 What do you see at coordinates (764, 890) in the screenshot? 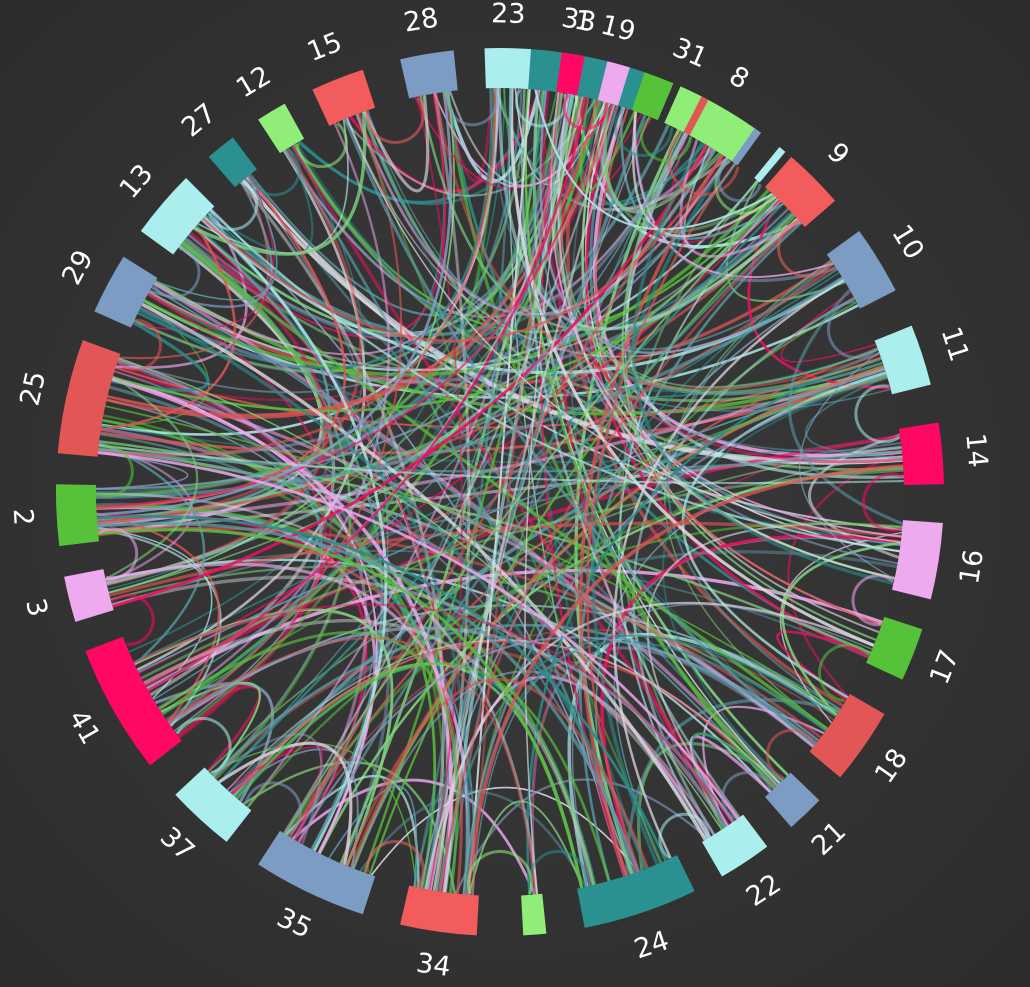
I see `node-label-22: 22` at bounding box center [764, 890].